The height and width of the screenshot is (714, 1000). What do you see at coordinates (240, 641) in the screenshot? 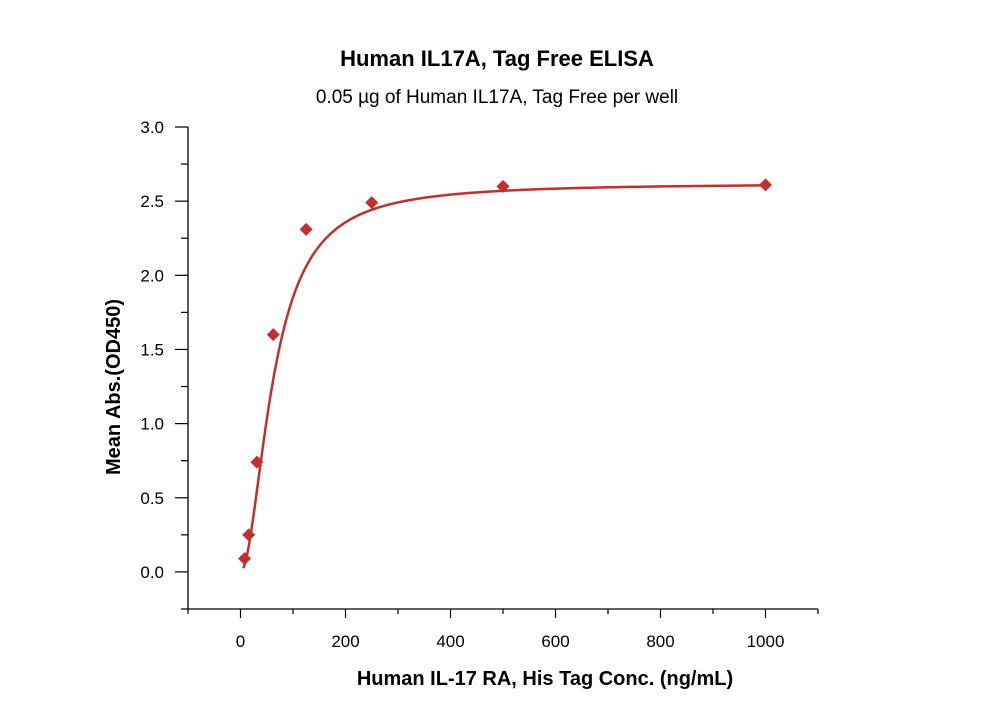
I see `x-tick-label: 0` at bounding box center [240, 641].